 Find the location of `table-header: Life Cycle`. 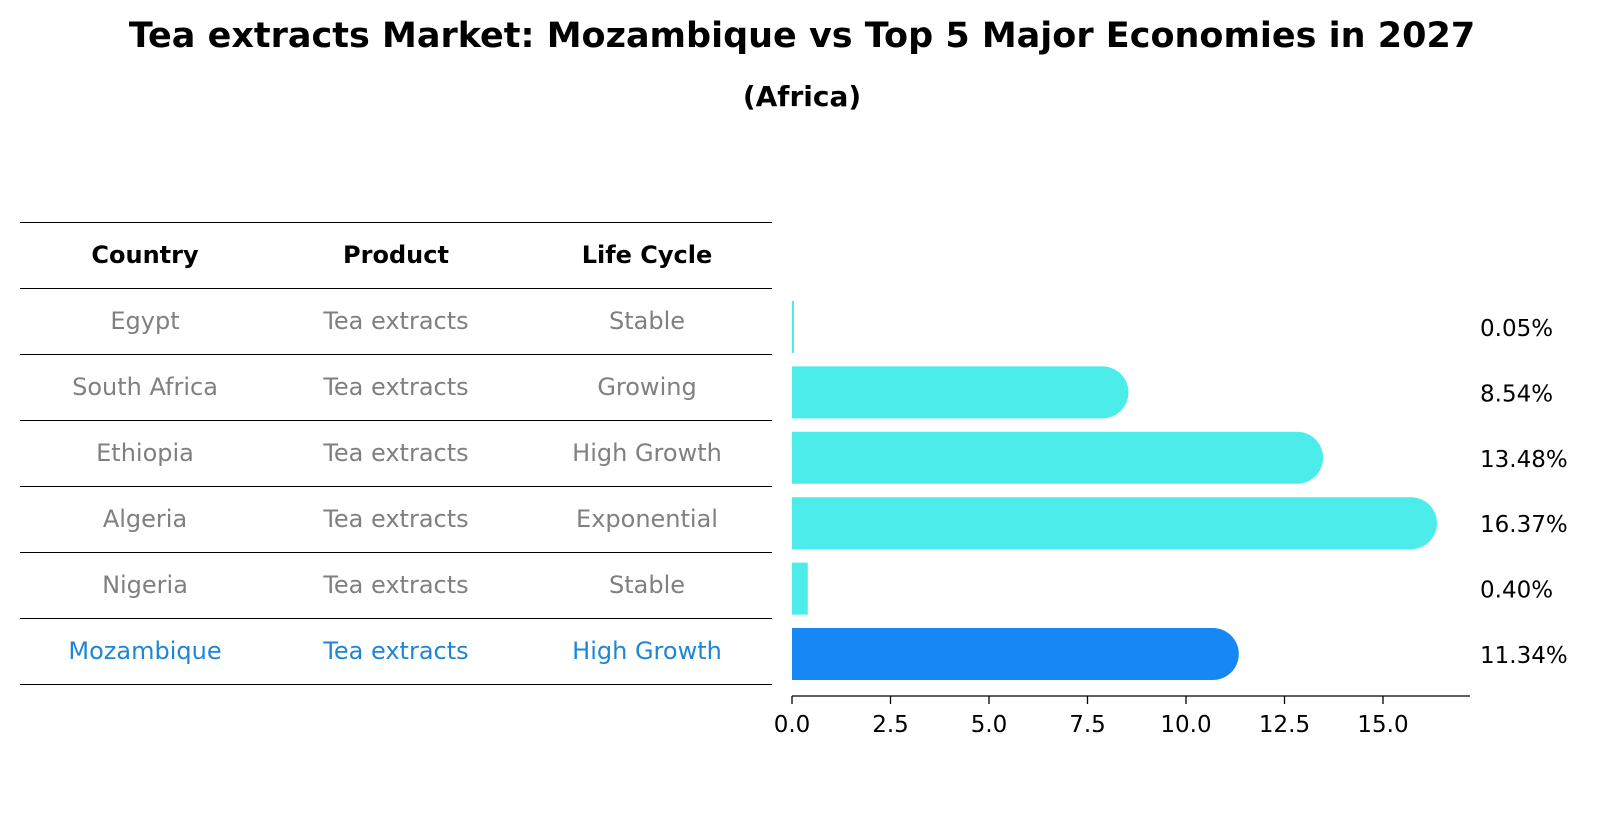

table-header: Life Cycle is located at coordinates (647, 255).